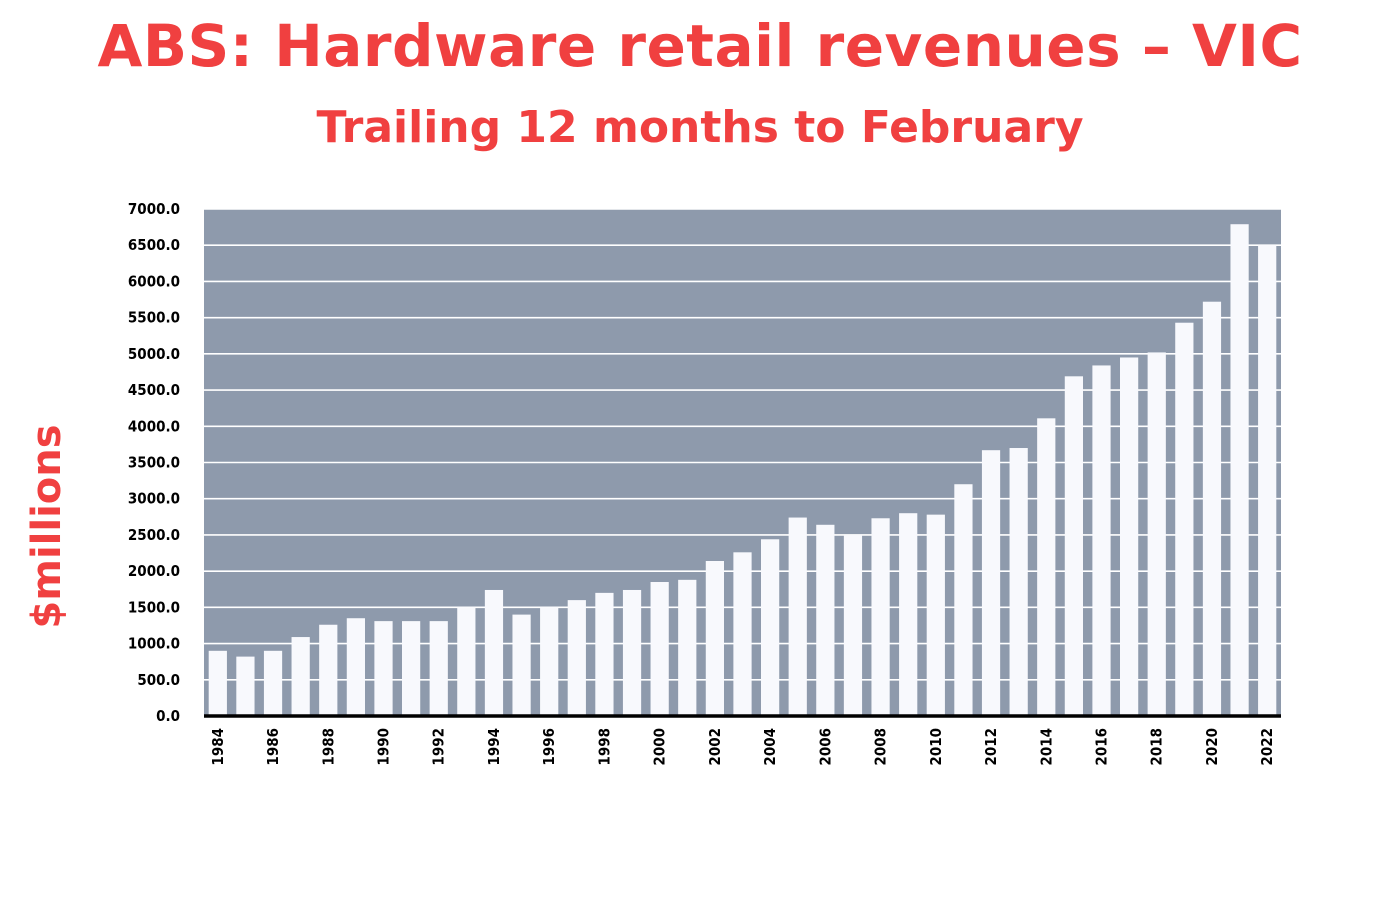 Image resolution: width=1400 pixels, height=900 pixels. I want to click on y-tick-label: 500.0, so click(158, 680).